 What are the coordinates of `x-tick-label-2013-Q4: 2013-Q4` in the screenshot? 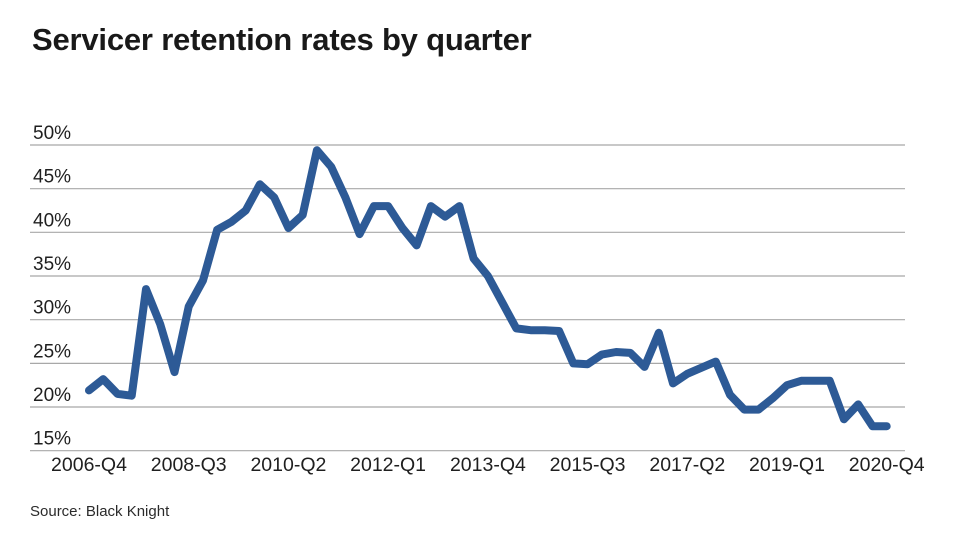 It's located at (488, 465).